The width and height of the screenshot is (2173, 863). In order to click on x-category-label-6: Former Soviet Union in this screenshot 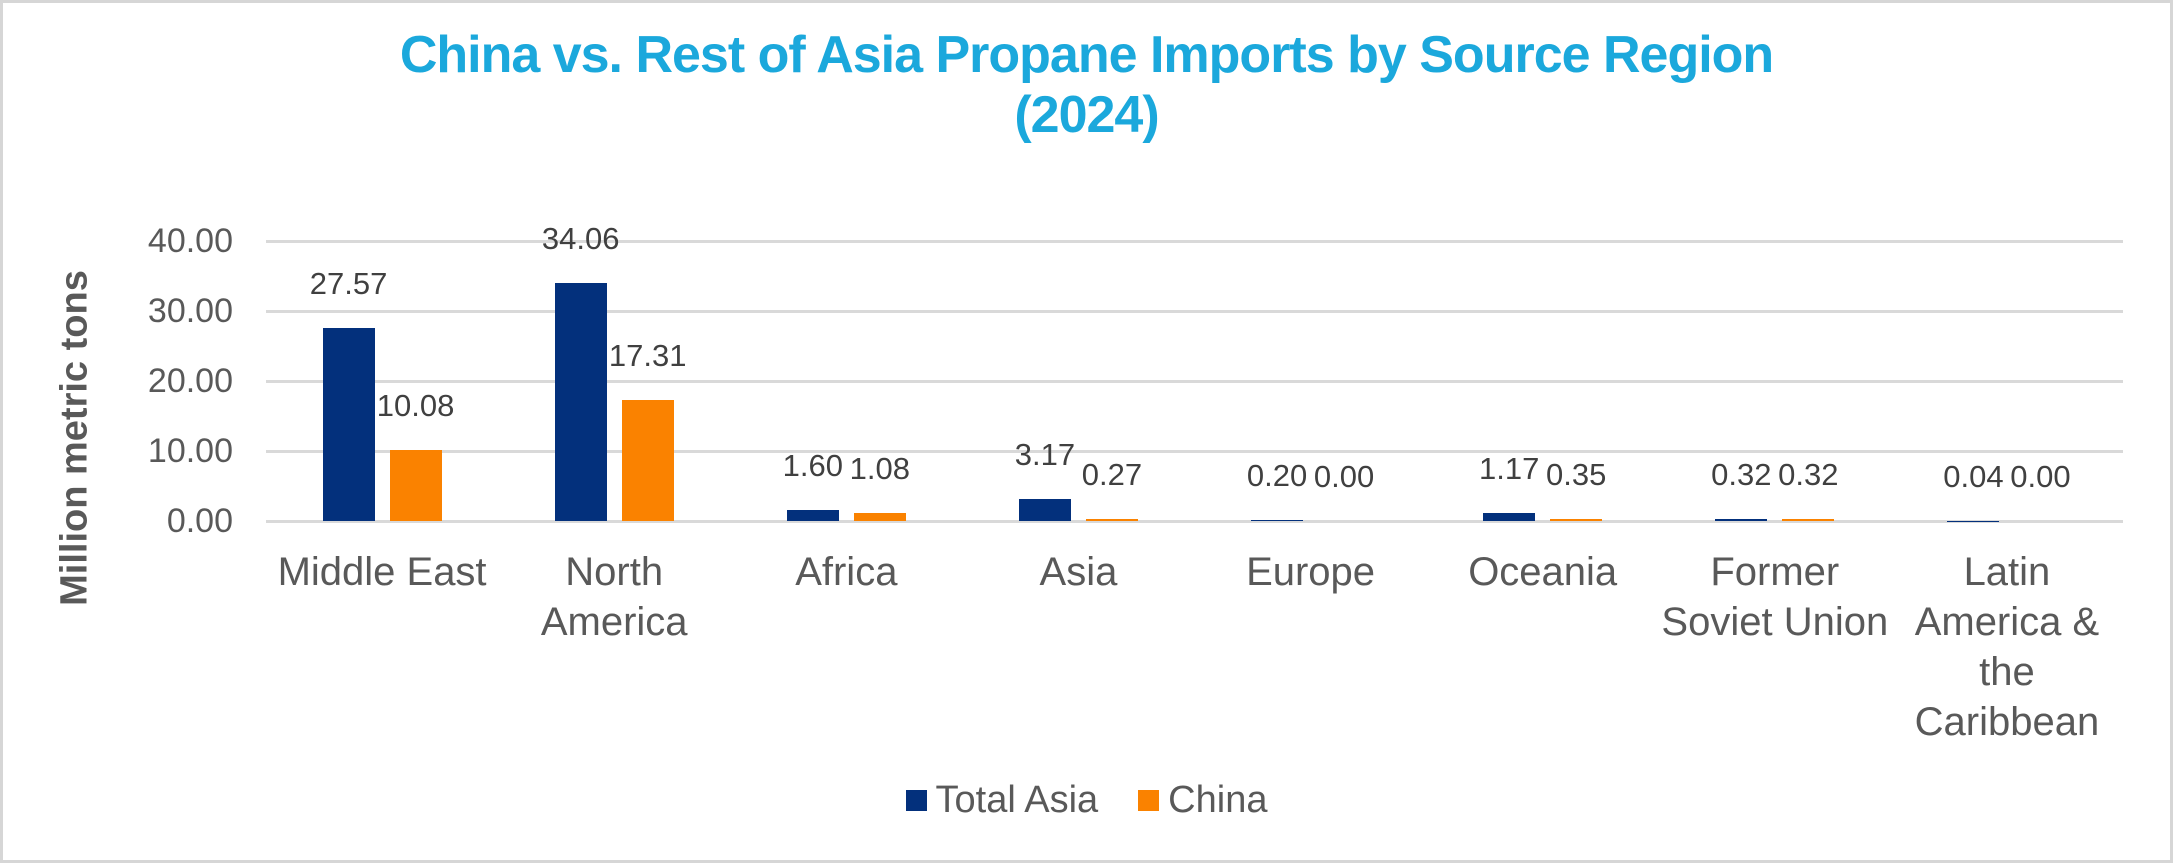, I will do `click(1775, 597)`.